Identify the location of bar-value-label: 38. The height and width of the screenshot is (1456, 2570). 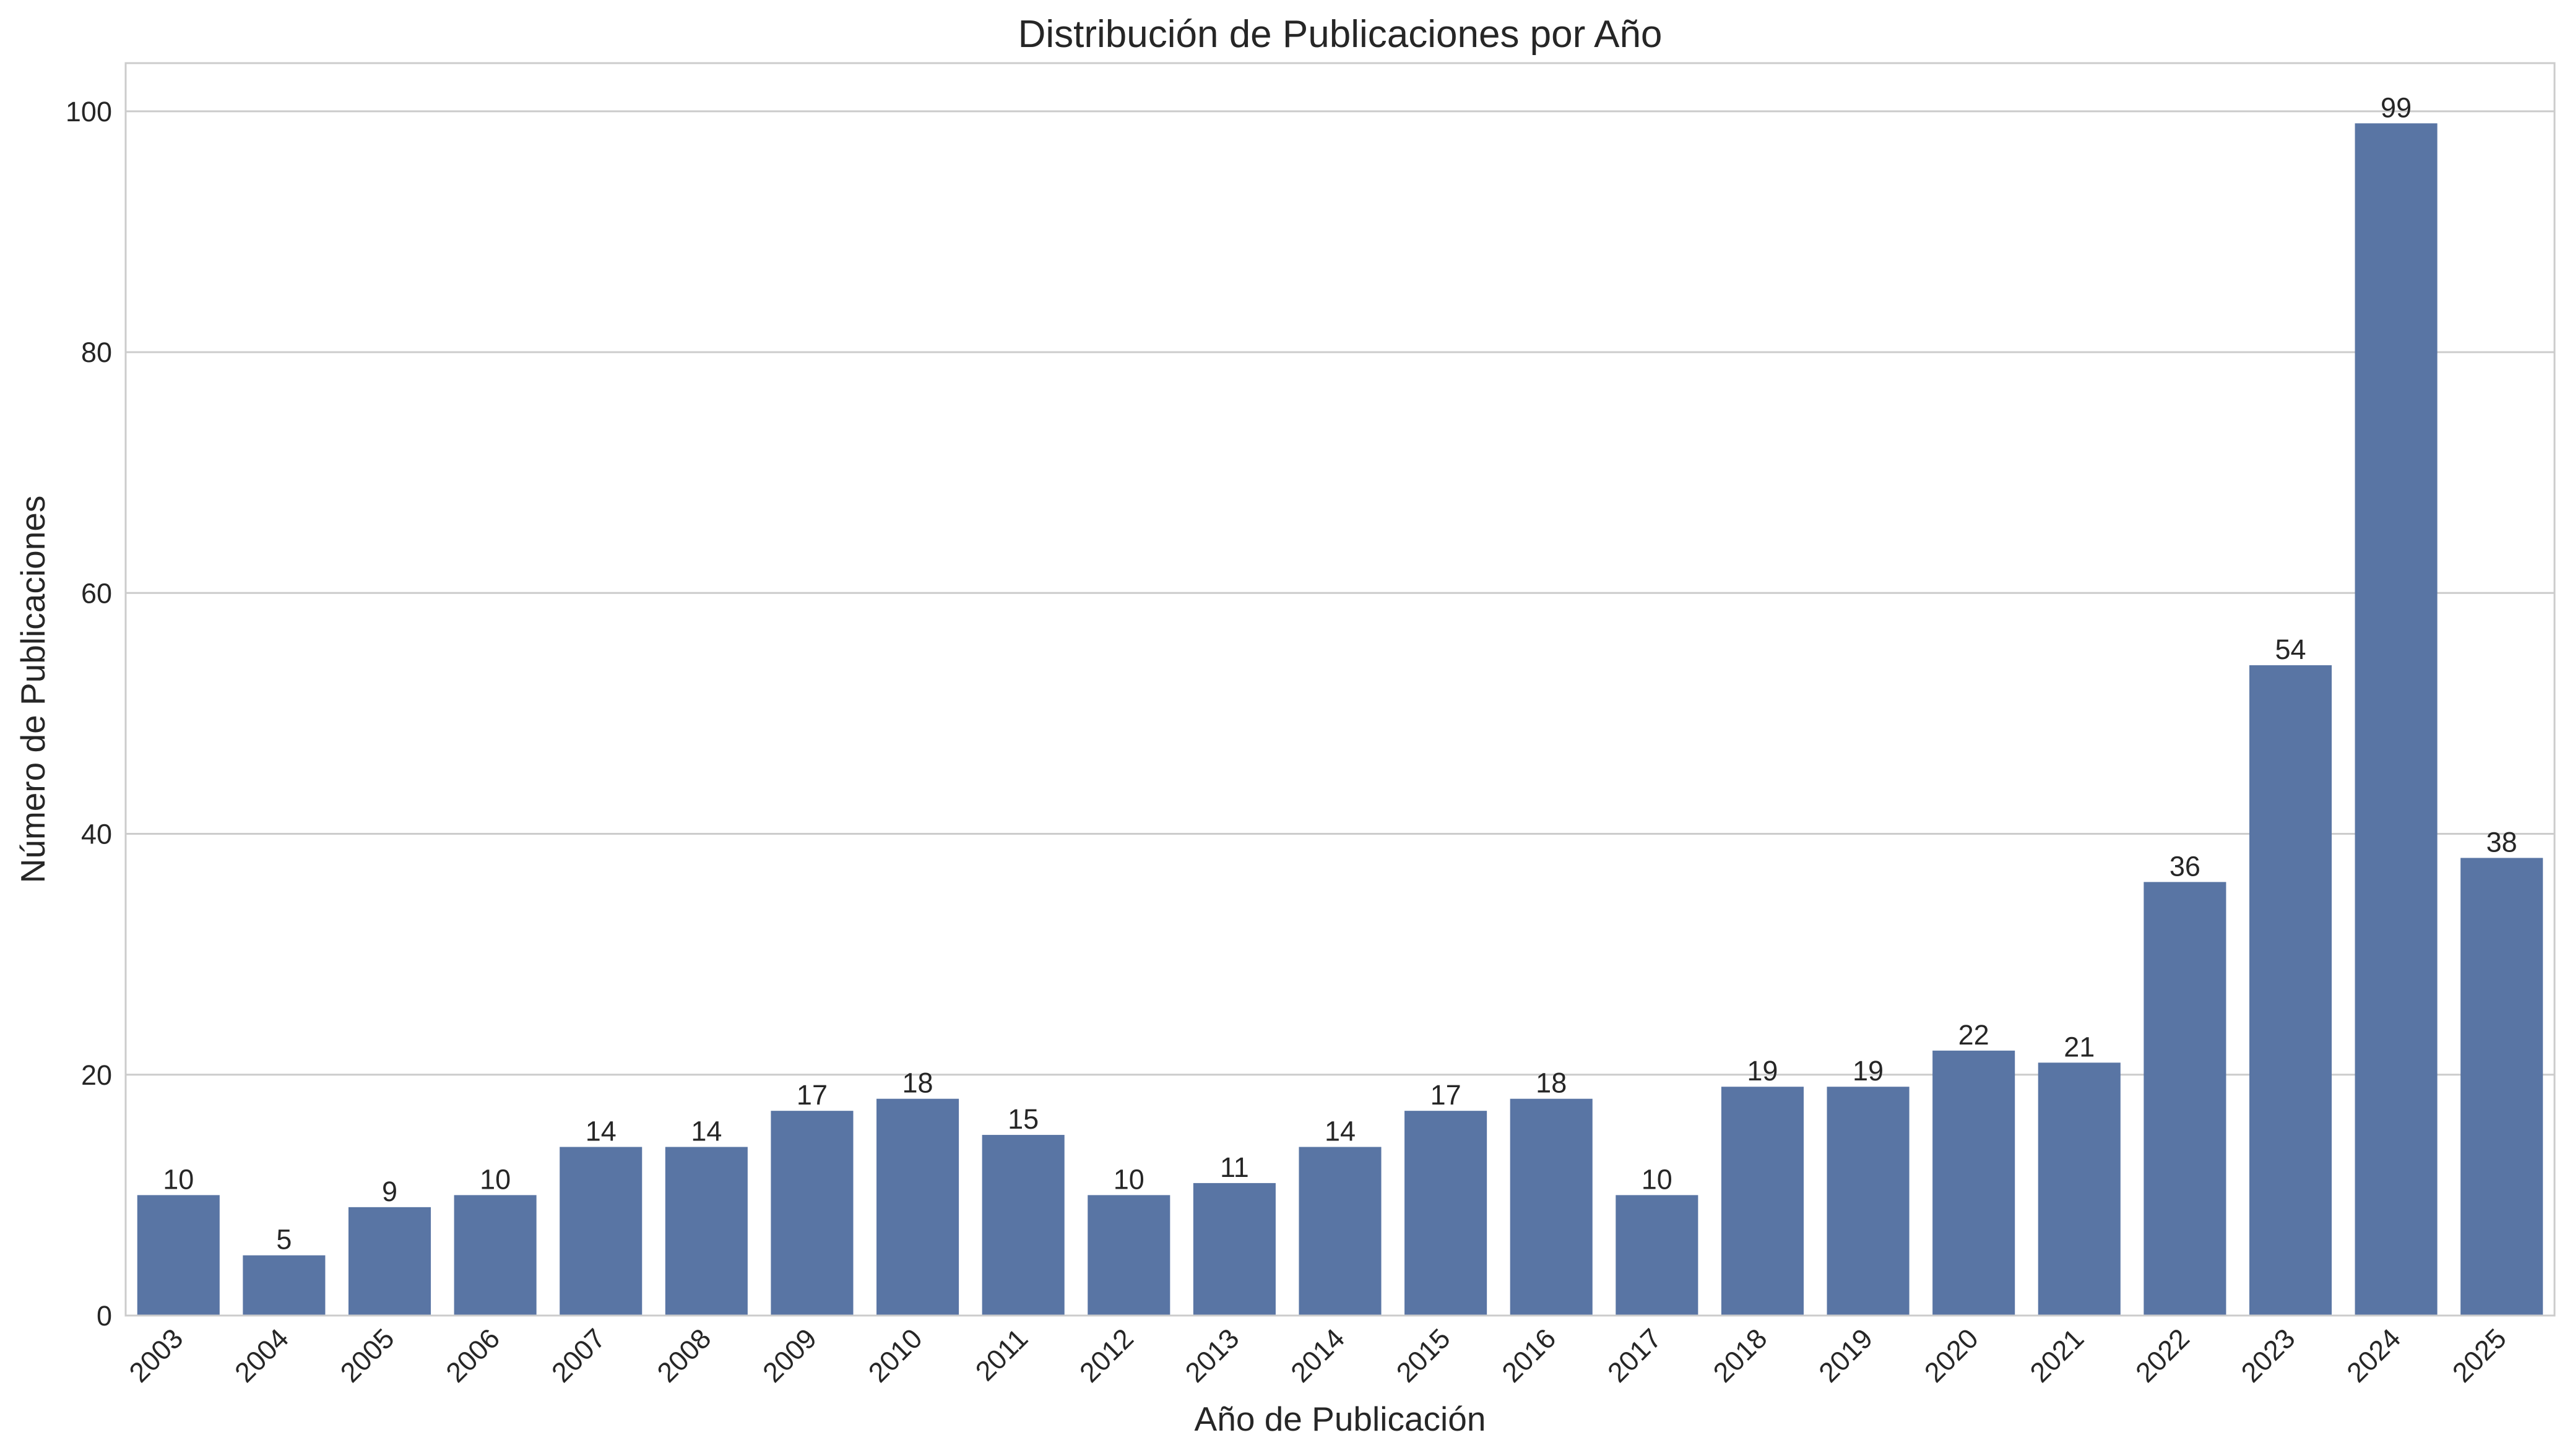
(2501, 842).